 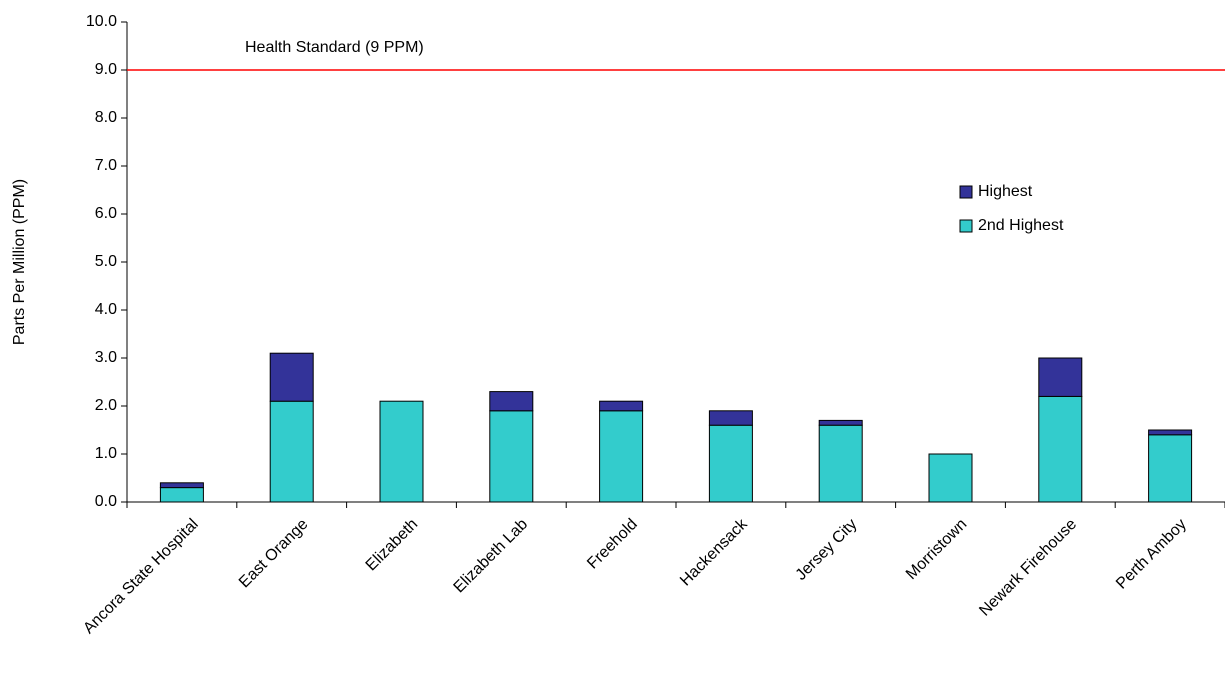 What do you see at coordinates (334, 47) in the screenshot?
I see `reference-label: Health Standard (9 PPM)` at bounding box center [334, 47].